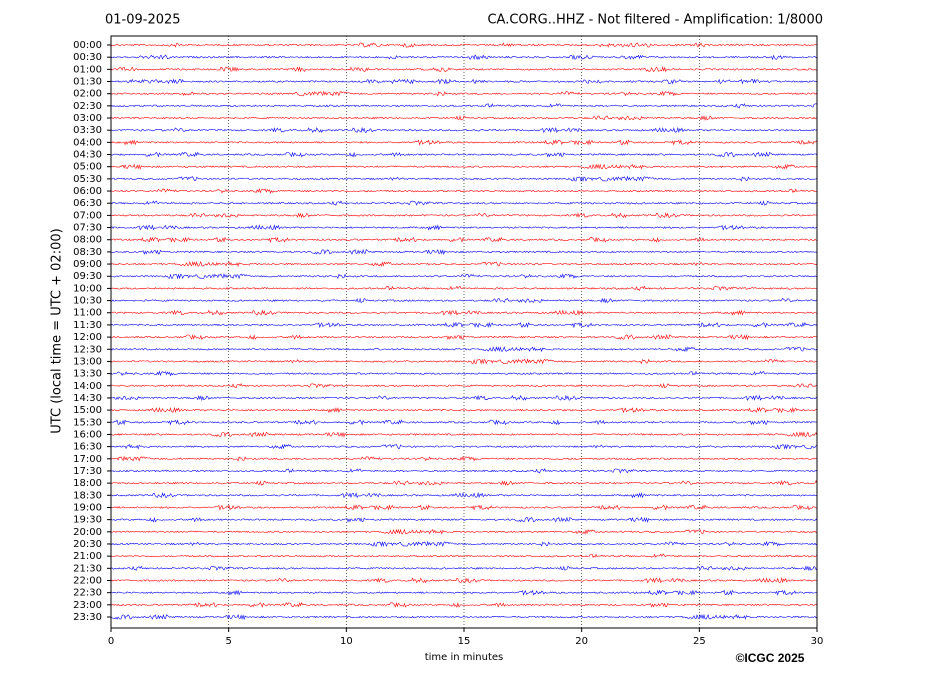  What do you see at coordinates (87, 252) in the screenshot?
I see `y-tick-label: 08:30` at bounding box center [87, 252].